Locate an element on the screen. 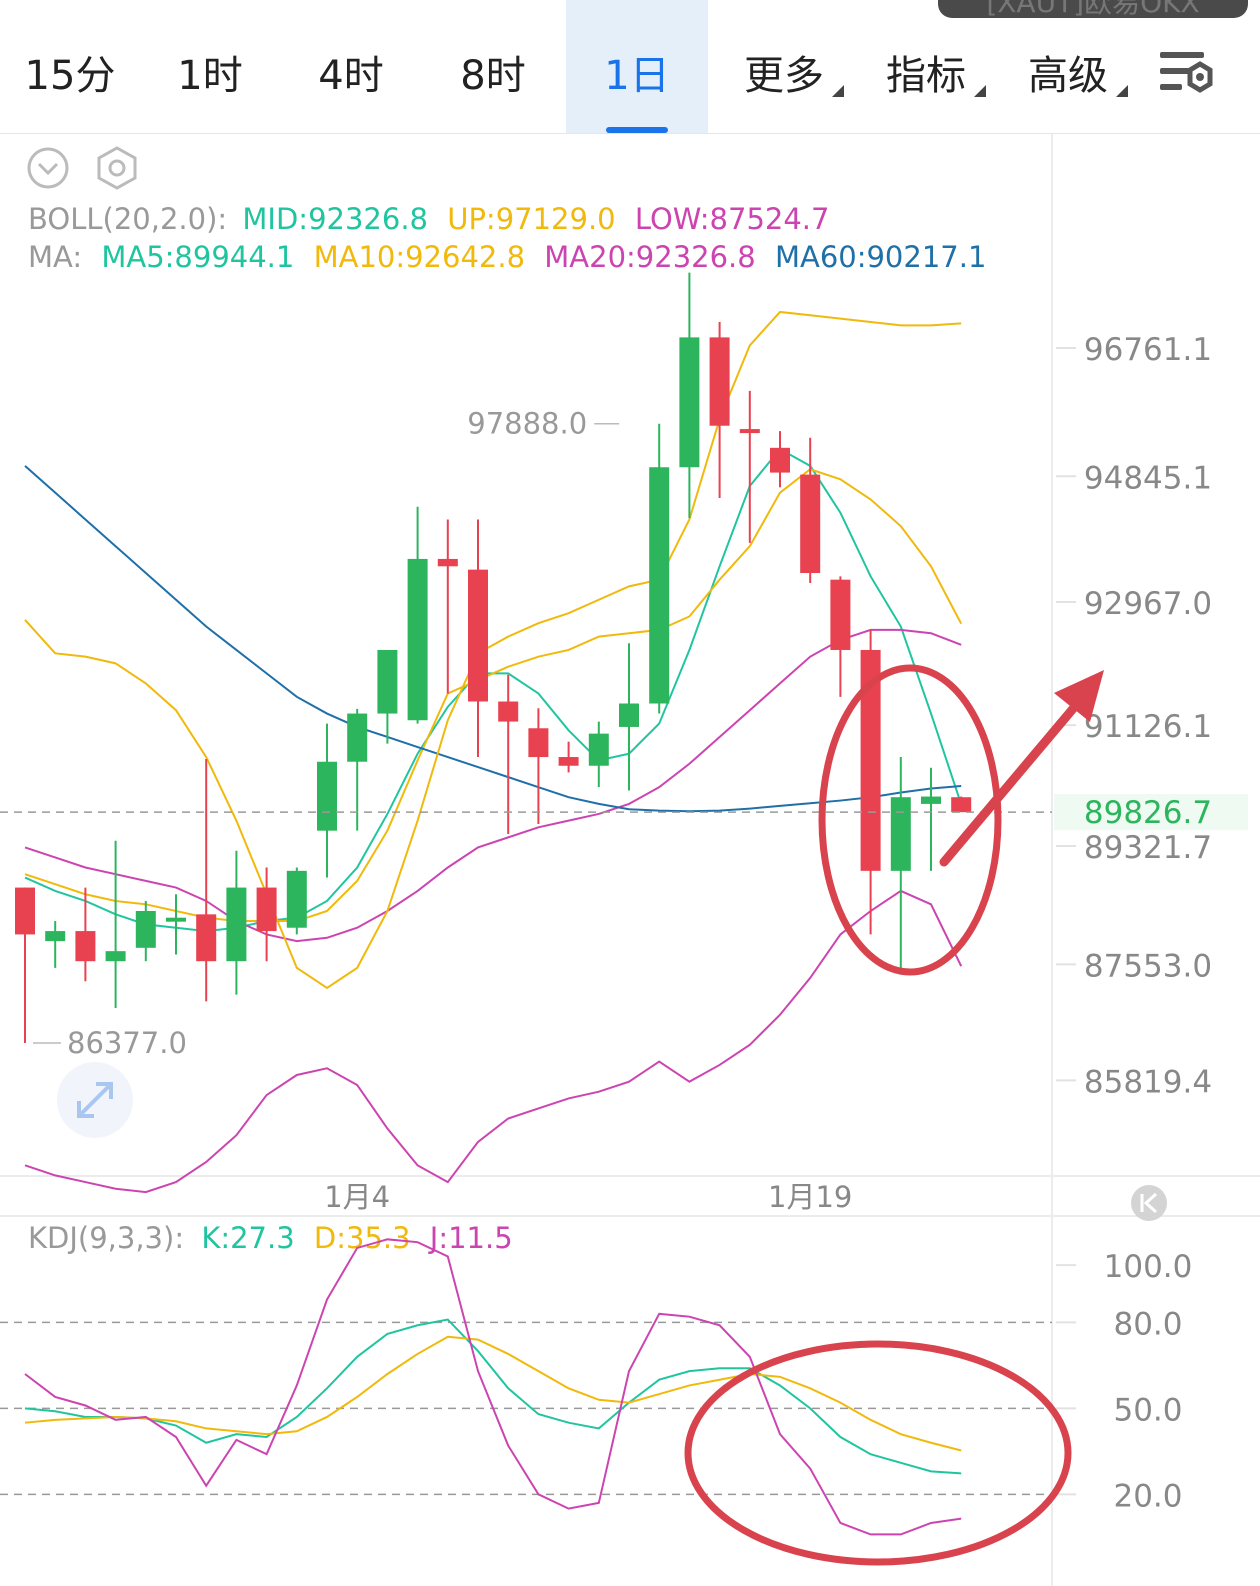 Image resolution: width=1260 pixels, height=1586 pixels. series-line-ma20 is located at coordinates (493, 785).